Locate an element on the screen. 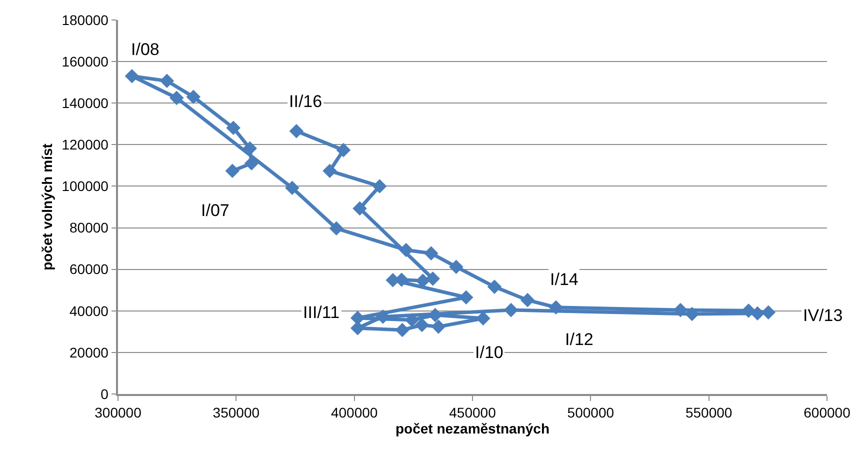  y-tick-label: 120000 is located at coordinates (85, 144).